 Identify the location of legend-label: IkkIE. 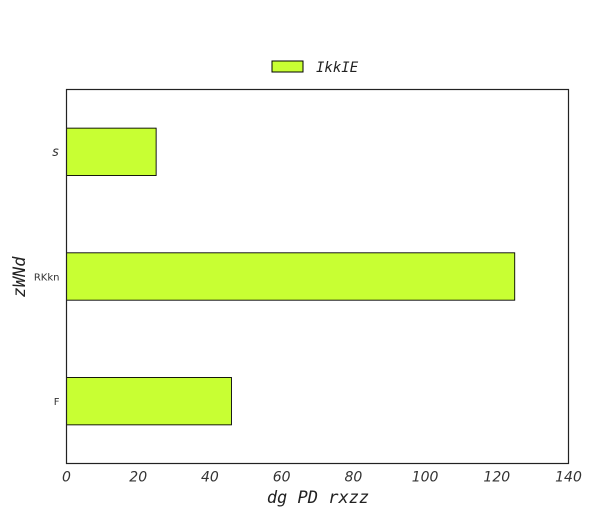
(337, 68).